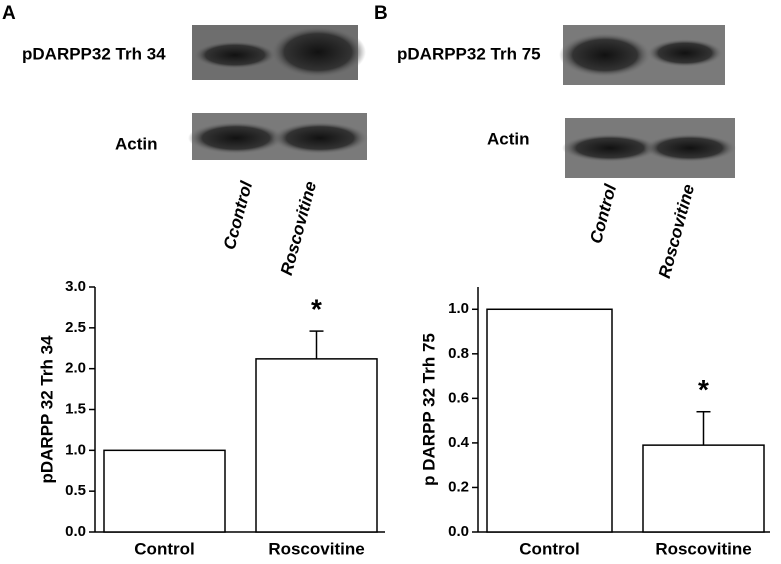  I want to click on y-tick-label: 0.6, so click(458, 397).